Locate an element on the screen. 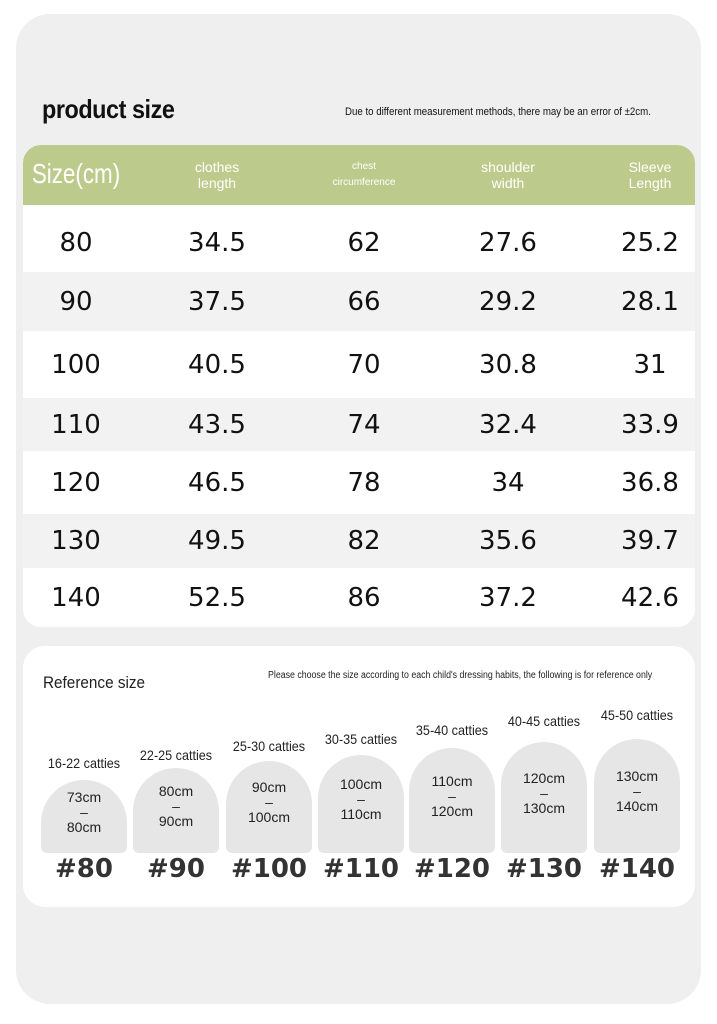 The height and width of the screenshot is (1024, 717). table-row: 130 49.5 82 35.6 39.7 is located at coordinates (359, 541).